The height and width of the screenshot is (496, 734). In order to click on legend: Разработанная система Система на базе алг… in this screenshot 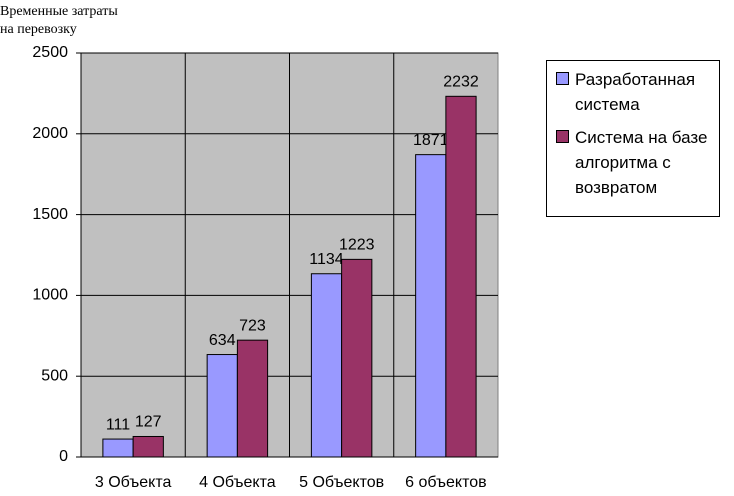, I will do `click(633, 138)`.